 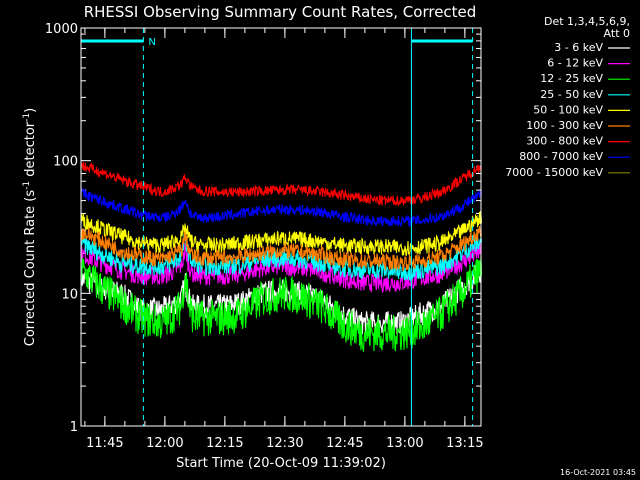 What do you see at coordinates (575, 63) in the screenshot?
I see `legend-entry-label: 6 - 12 keV` at bounding box center [575, 63].